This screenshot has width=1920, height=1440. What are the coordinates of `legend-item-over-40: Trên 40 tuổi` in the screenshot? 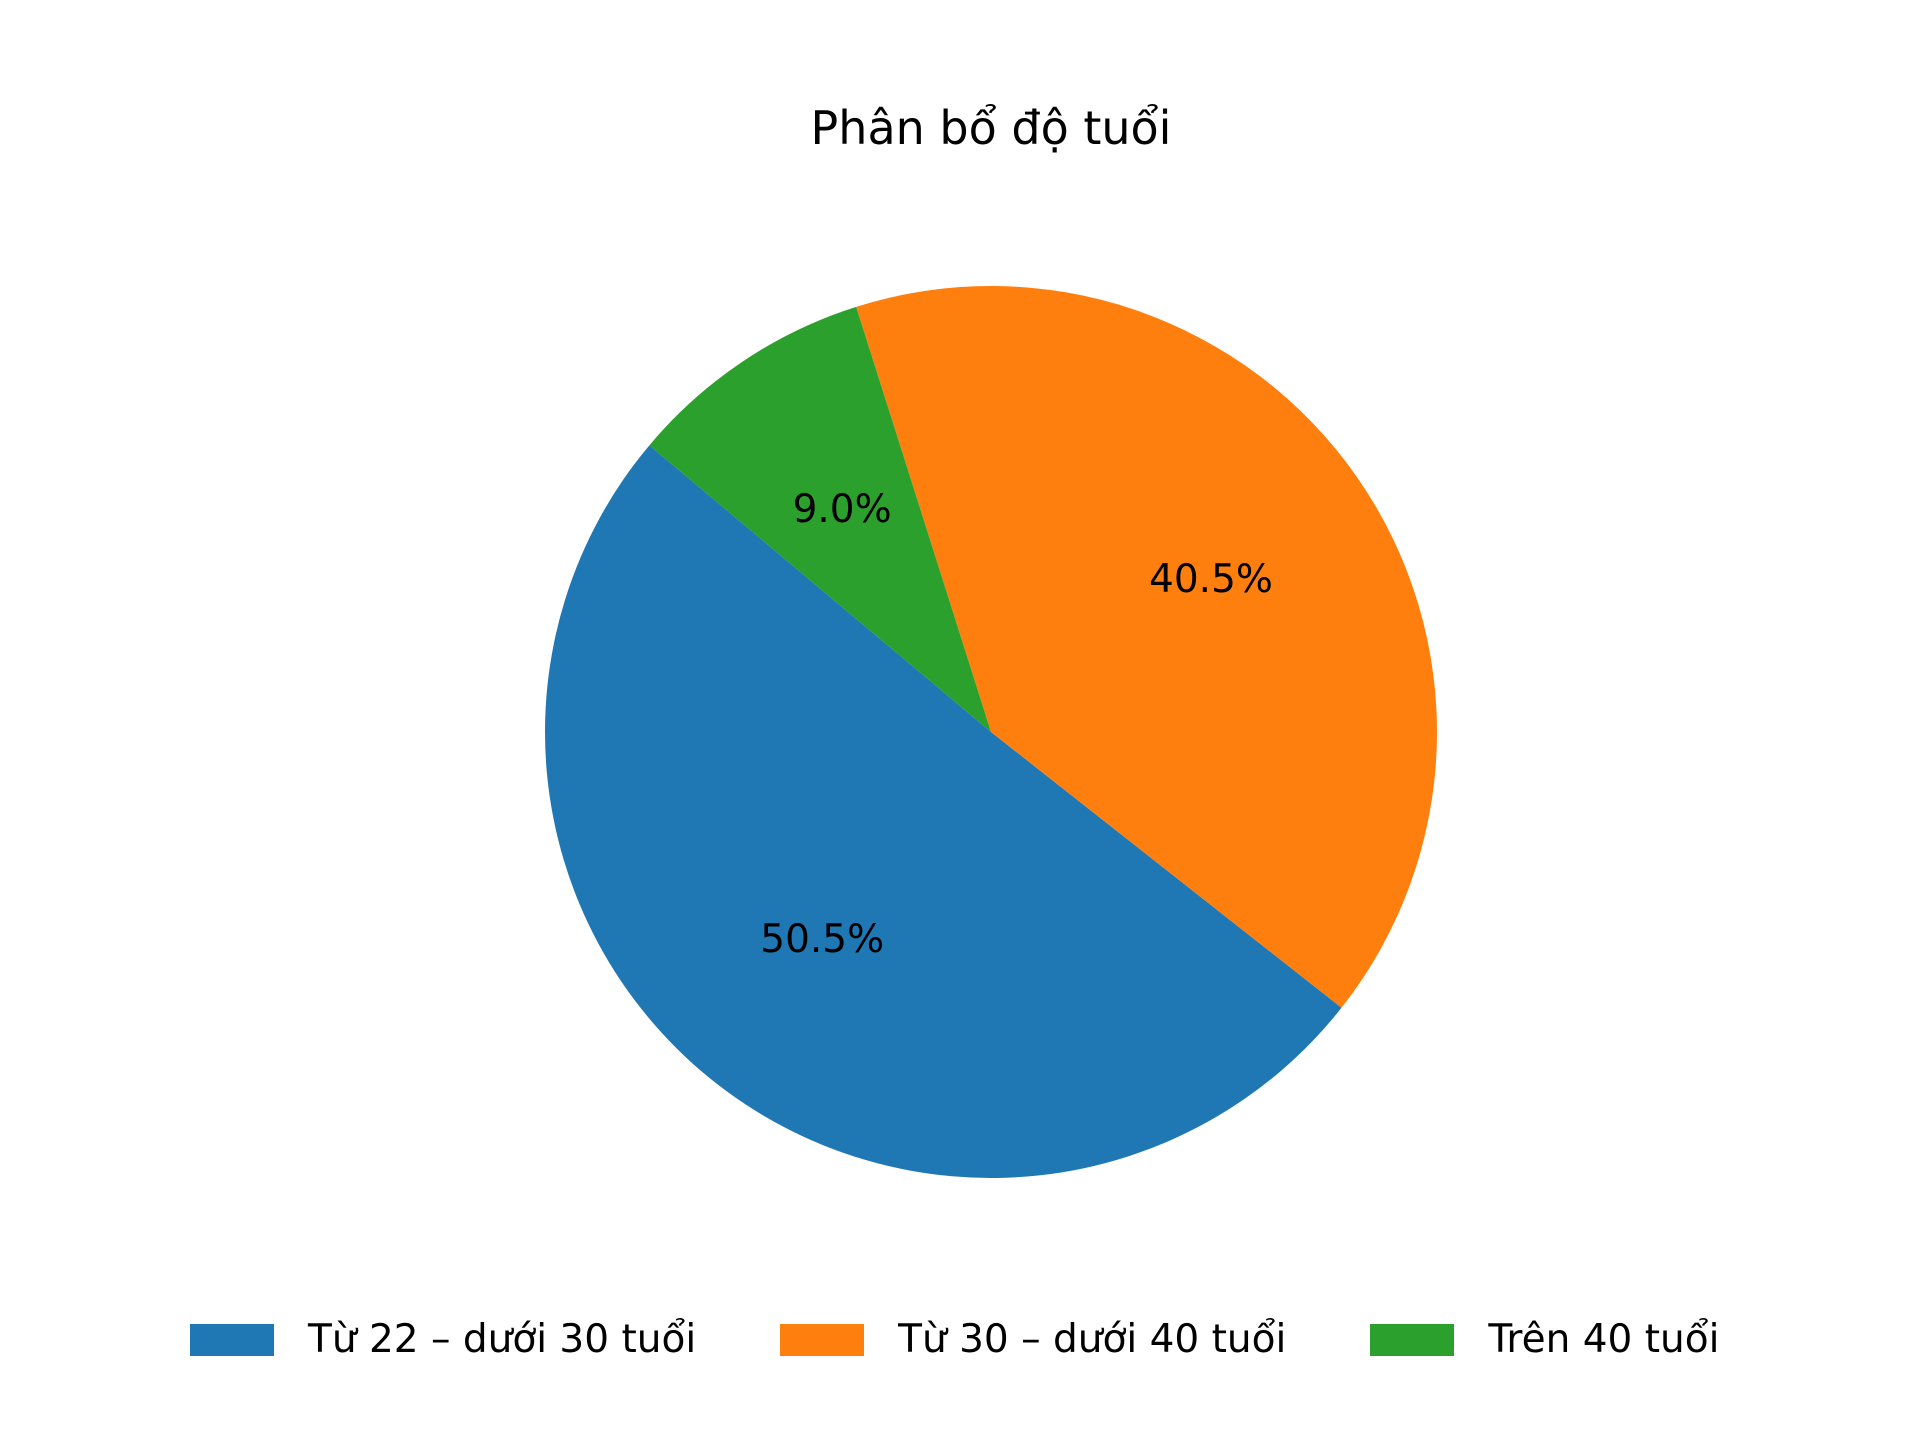 It's located at (1544, 1340).